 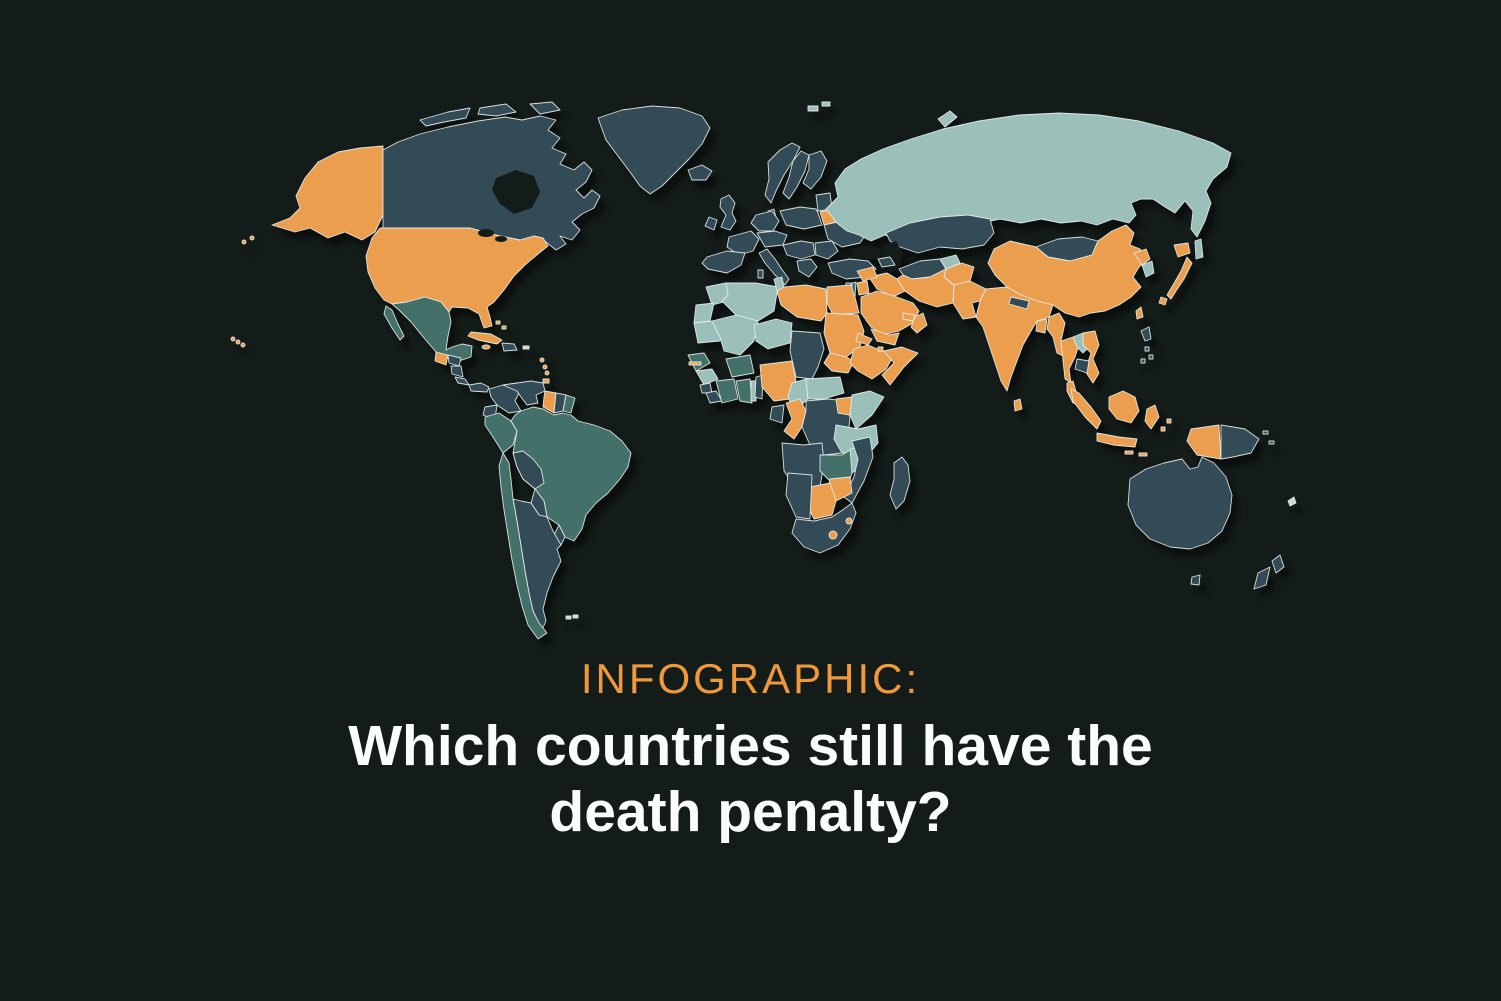 I want to click on country-gambia, so click(x=695, y=363).